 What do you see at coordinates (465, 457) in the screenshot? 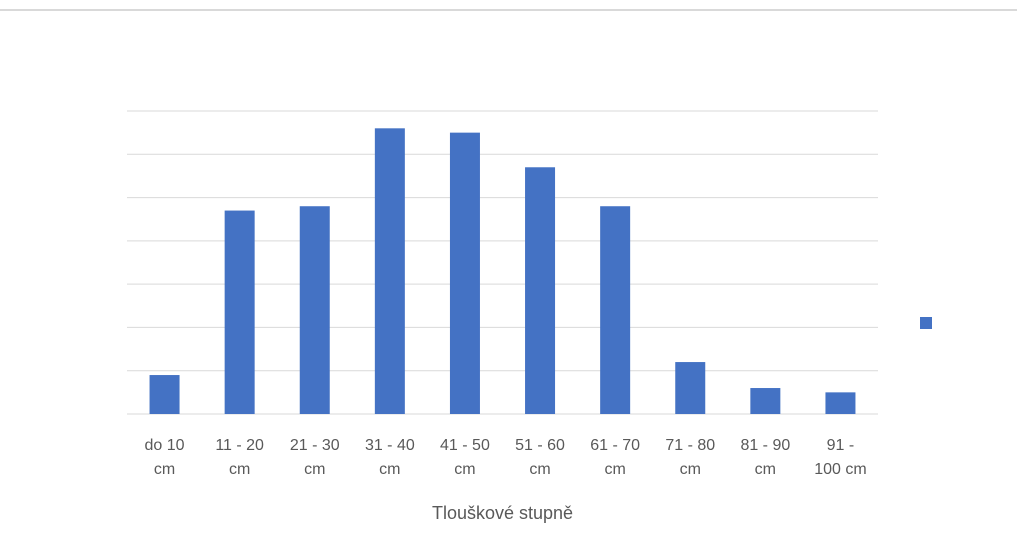
I see `x-tick-label: 41 - 50 cm` at bounding box center [465, 457].